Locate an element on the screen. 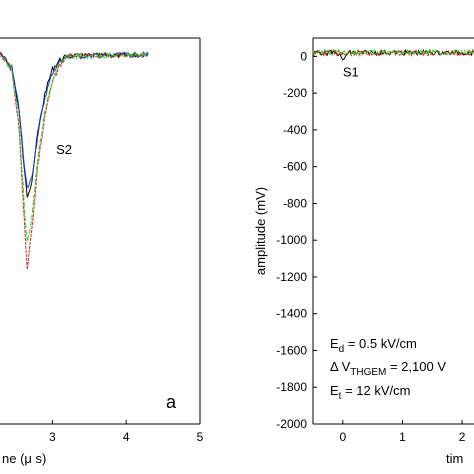  y-tick-label: 0 is located at coordinates (303, 56).